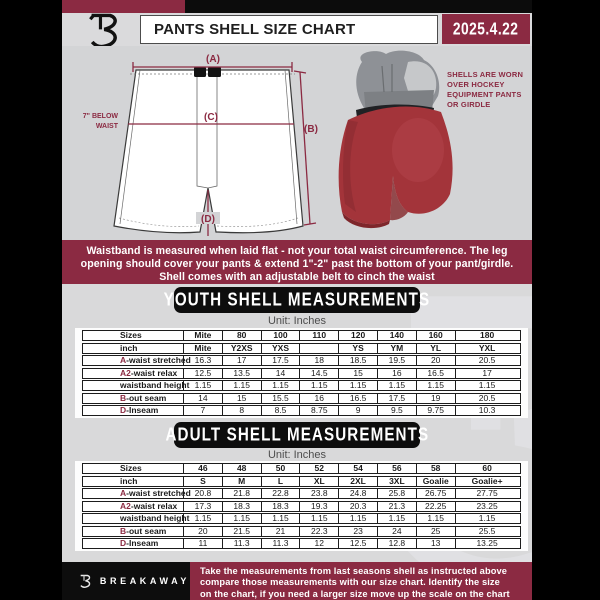  I want to click on table-cell: 19, so click(435, 398).